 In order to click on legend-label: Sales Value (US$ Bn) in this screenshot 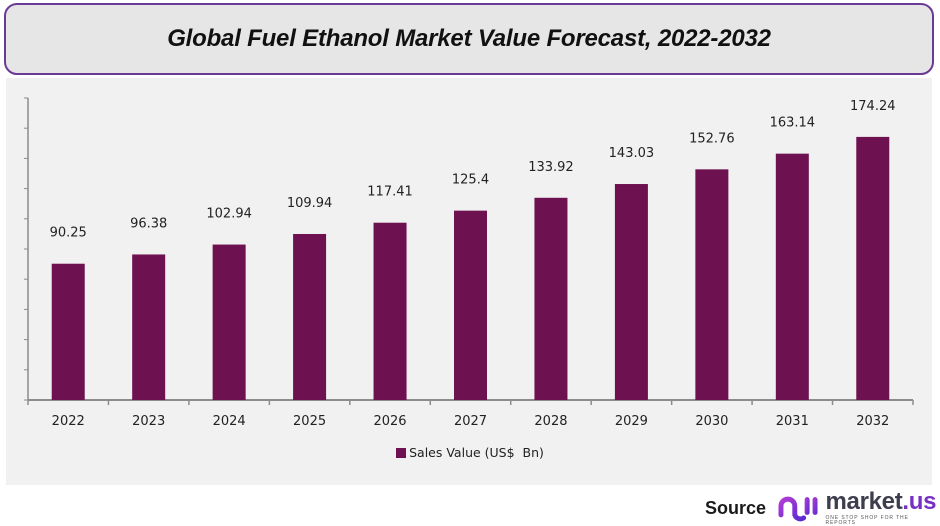, I will do `click(476, 452)`.